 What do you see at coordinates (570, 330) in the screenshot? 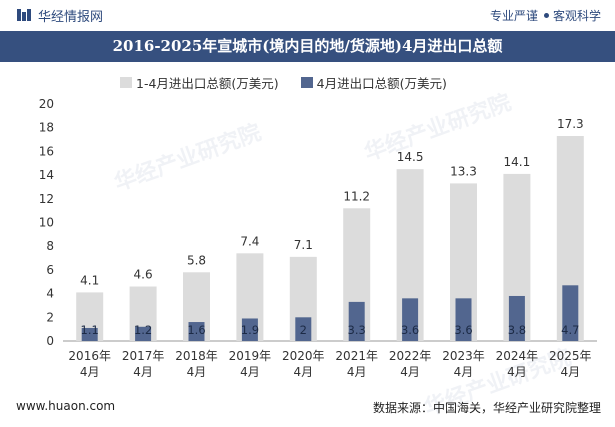
I see `data-label-april: 4.7` at bounding box center [570, 330].